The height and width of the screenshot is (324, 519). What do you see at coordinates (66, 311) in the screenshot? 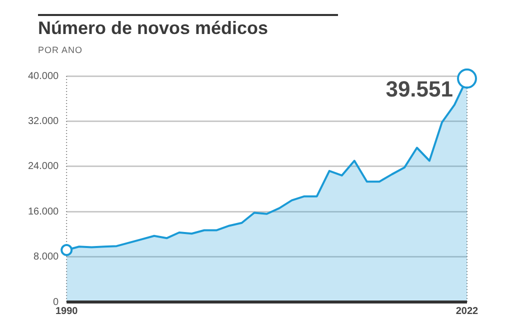
I see `x-tick-label: 1990` at bounding box center [66, 311].